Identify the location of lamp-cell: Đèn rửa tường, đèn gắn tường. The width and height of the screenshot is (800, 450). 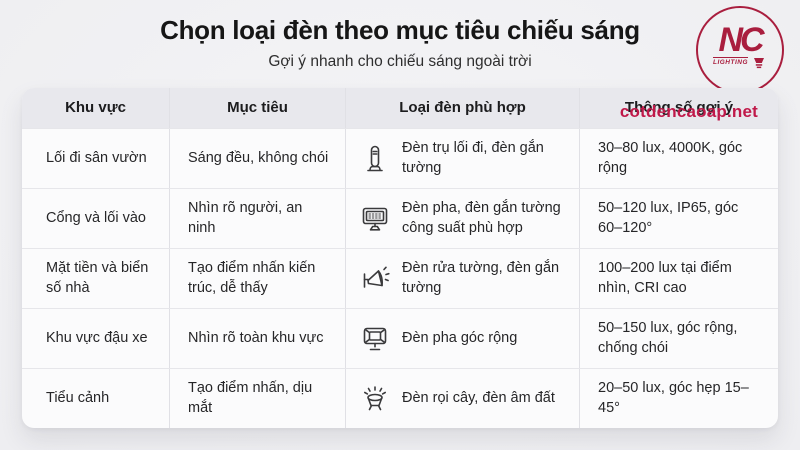
(463, 278).